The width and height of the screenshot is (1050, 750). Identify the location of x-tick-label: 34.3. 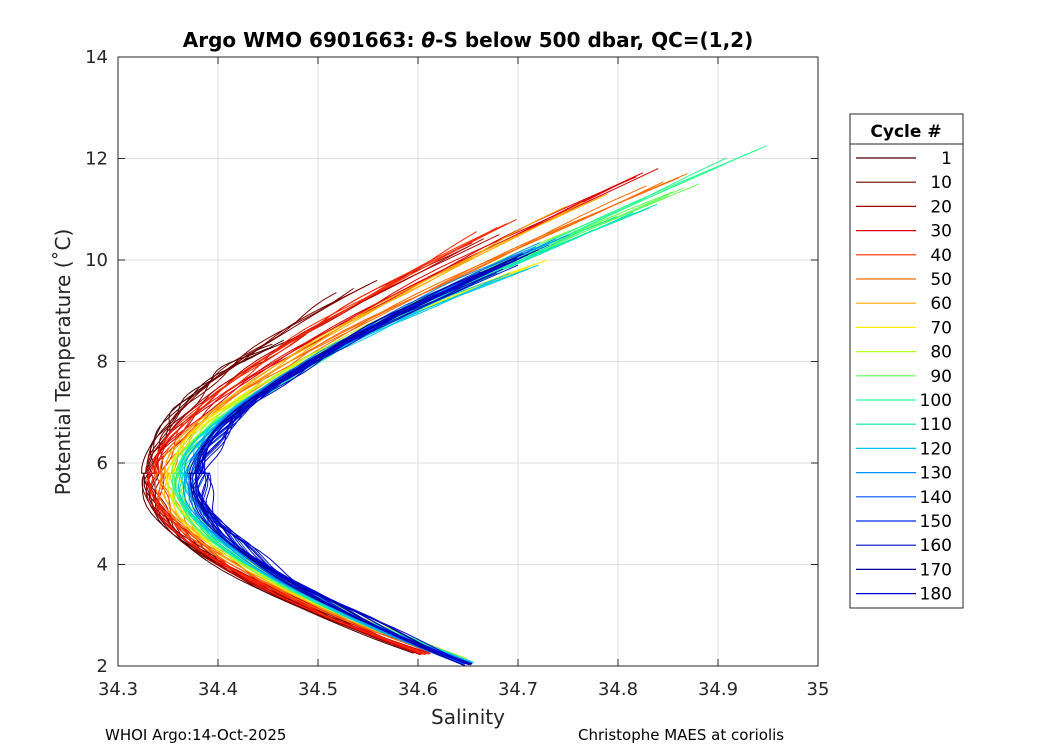
(118, 689).